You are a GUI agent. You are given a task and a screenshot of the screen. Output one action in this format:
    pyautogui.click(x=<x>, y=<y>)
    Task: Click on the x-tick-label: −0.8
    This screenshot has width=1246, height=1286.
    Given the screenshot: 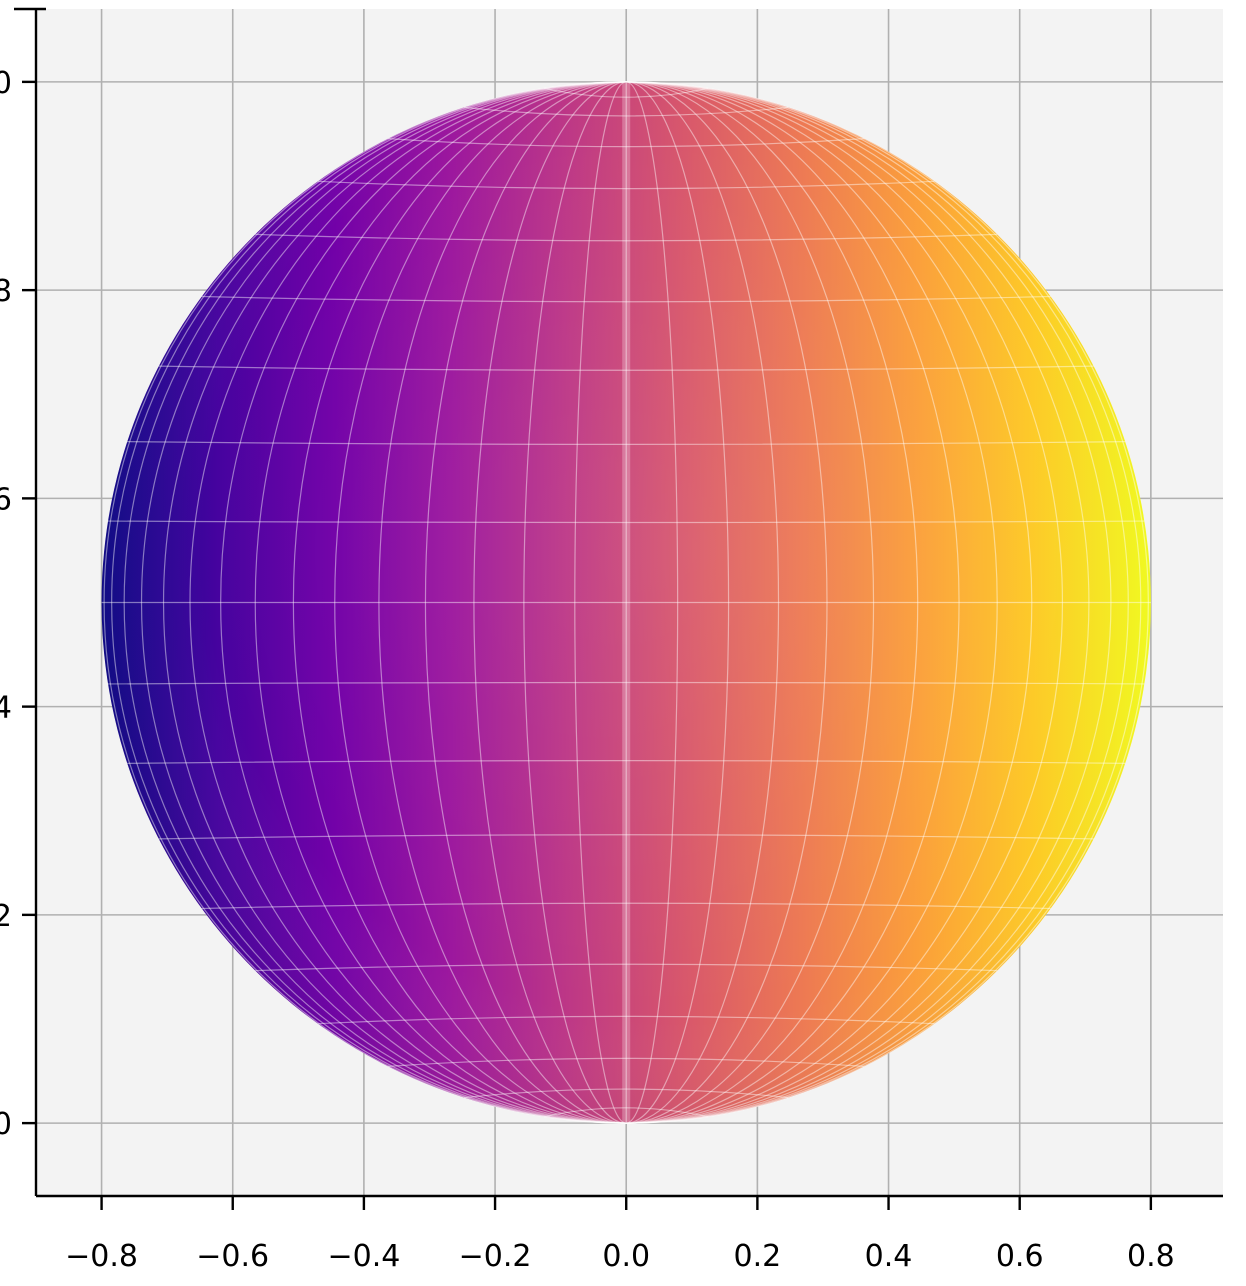 What is the action you would take?
    pyautogui.click(x=101, y=1256)
    